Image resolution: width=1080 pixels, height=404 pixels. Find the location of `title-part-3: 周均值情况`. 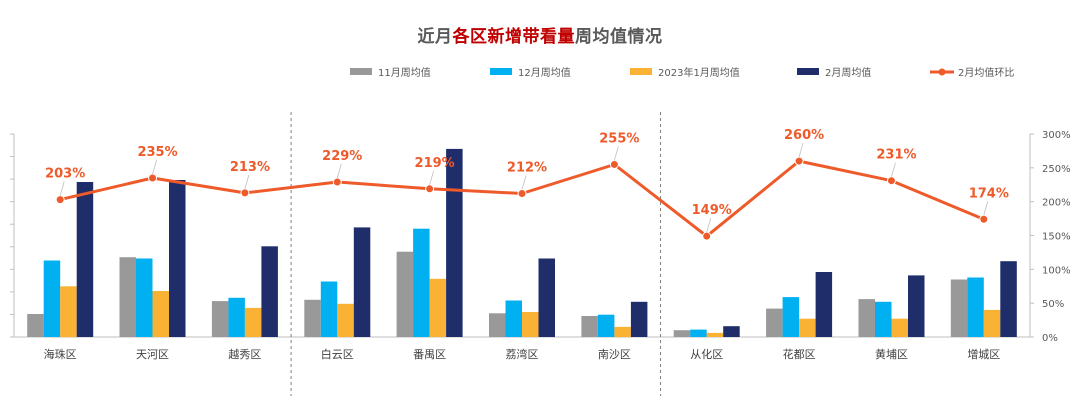

title-part-3: 周均值情况 is located at coordinates (619, 37).